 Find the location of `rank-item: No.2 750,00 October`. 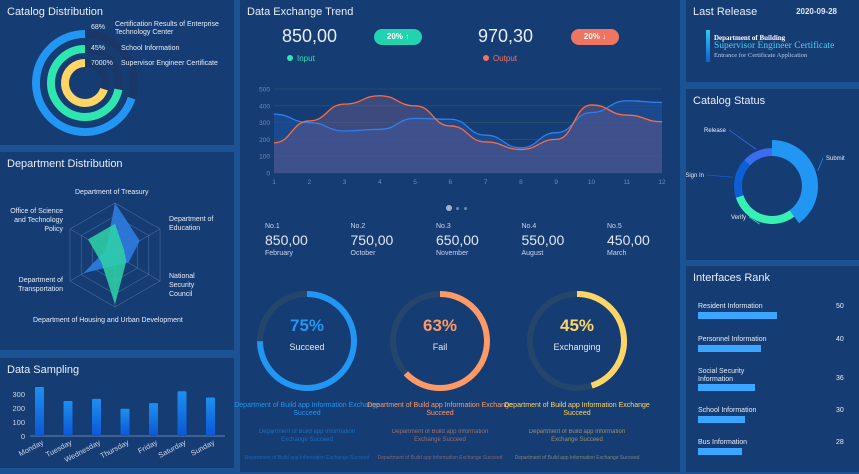

rank-item: No.2 750,00 October is located at coordinates (372, 240).